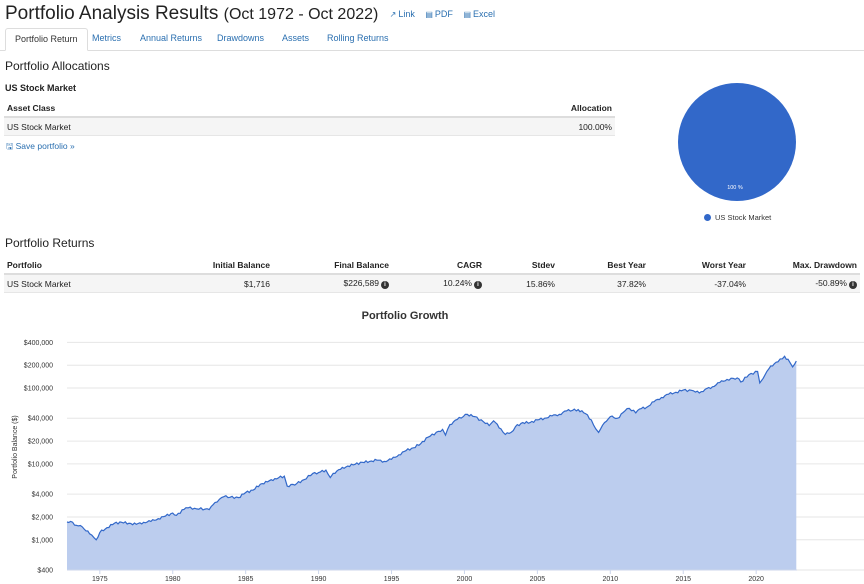 Image resolution: width=864 pixels, height=584 pixels. Describe the element at coordinates (521, 265) in the screenshot. I see `column-header: Stdev` at that location.